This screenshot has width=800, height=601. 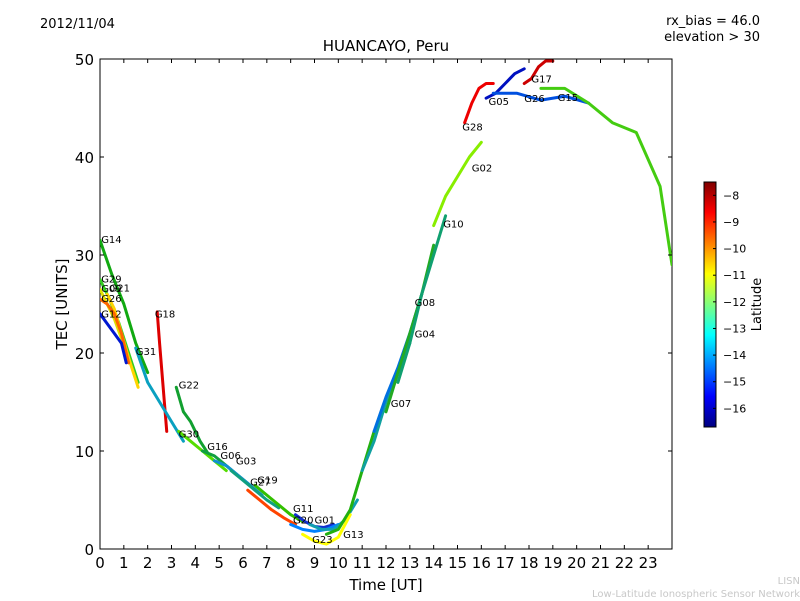 I want to click on satellite-label-g14: G14, so click(x=111, y=240).